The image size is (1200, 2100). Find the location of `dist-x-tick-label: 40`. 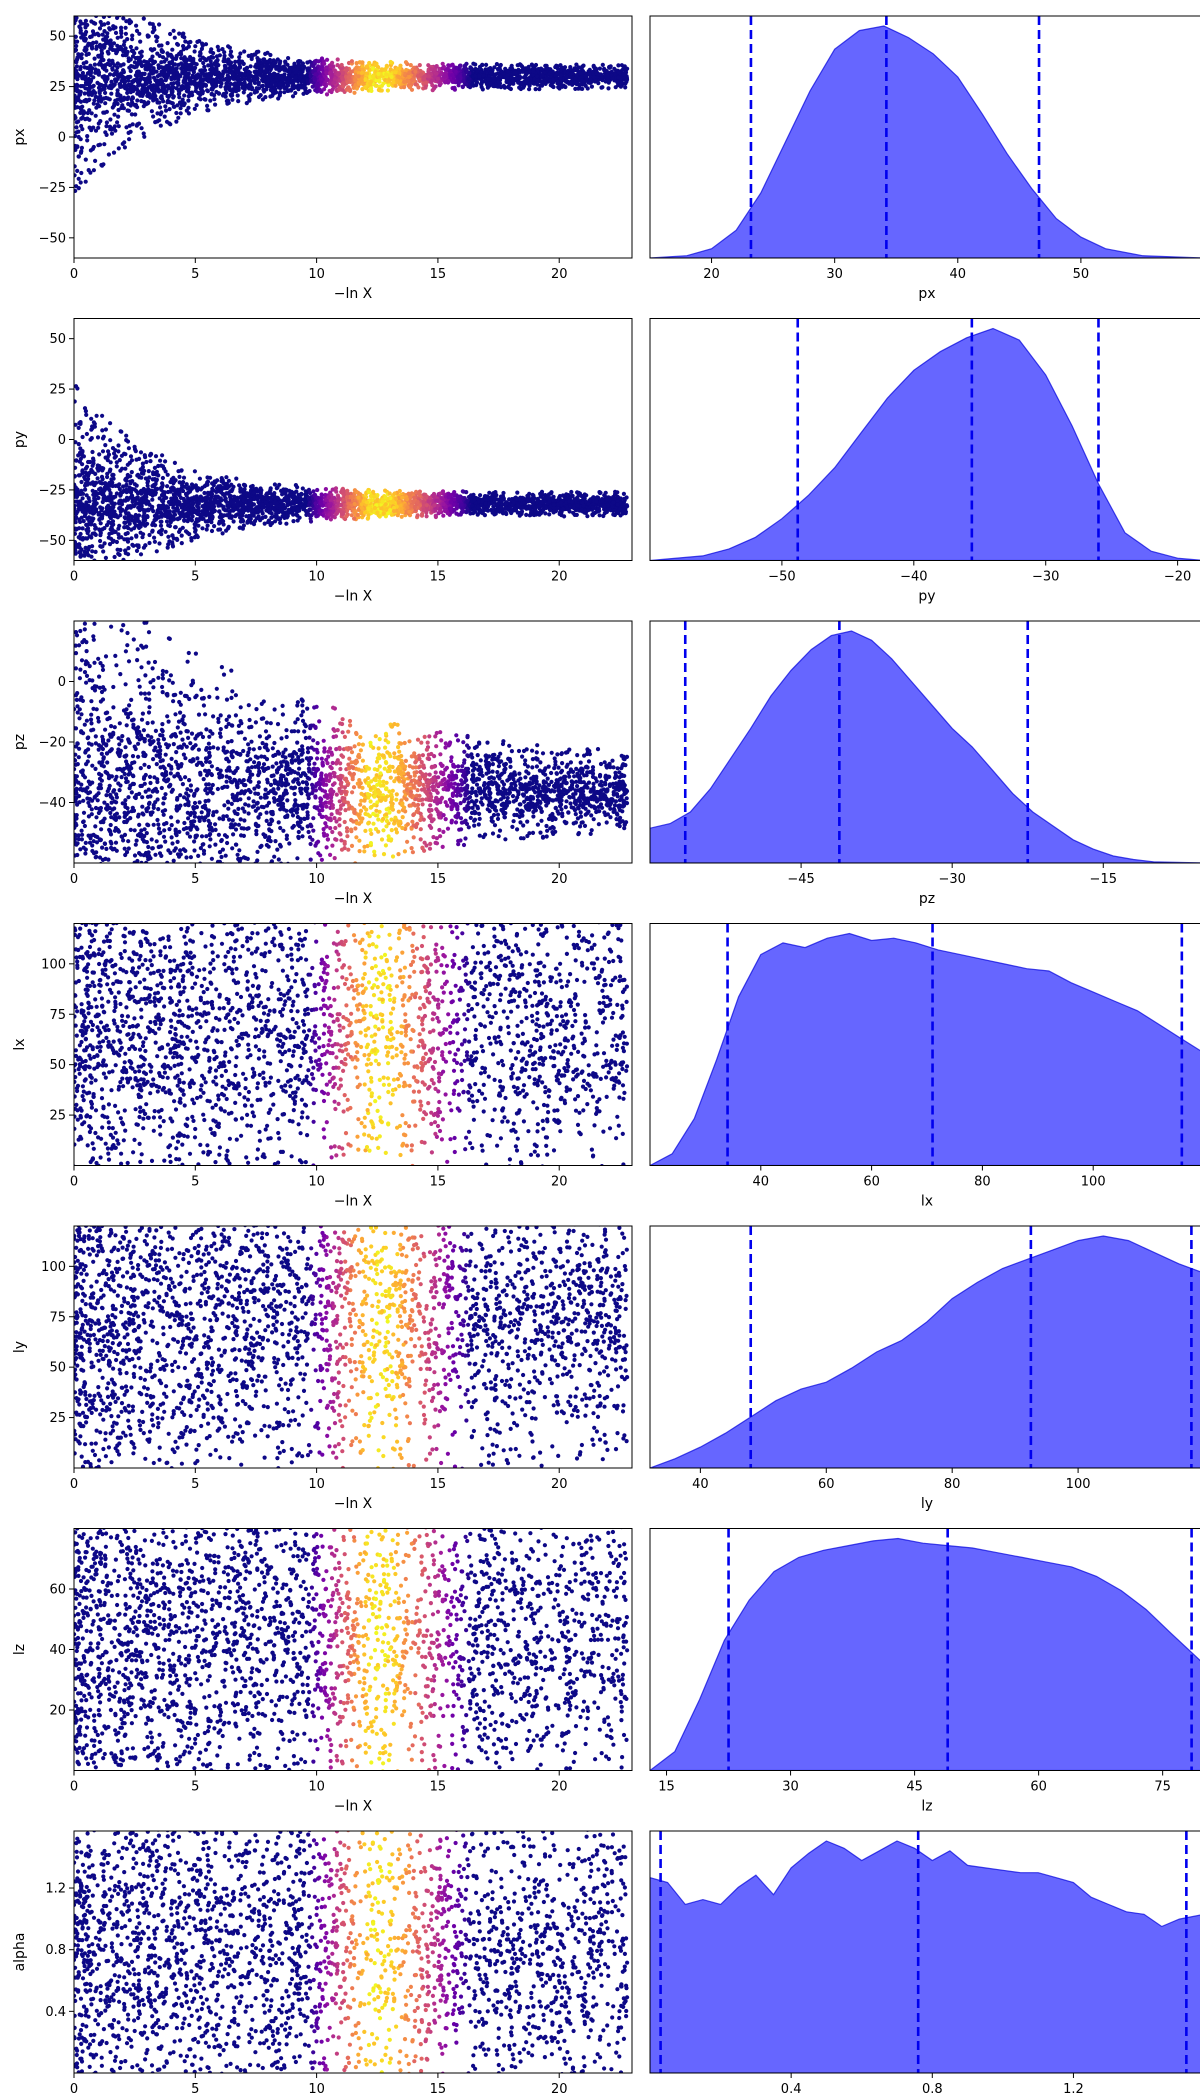

dist-x-tick-label: 40 is located at coordinates (958, 274).